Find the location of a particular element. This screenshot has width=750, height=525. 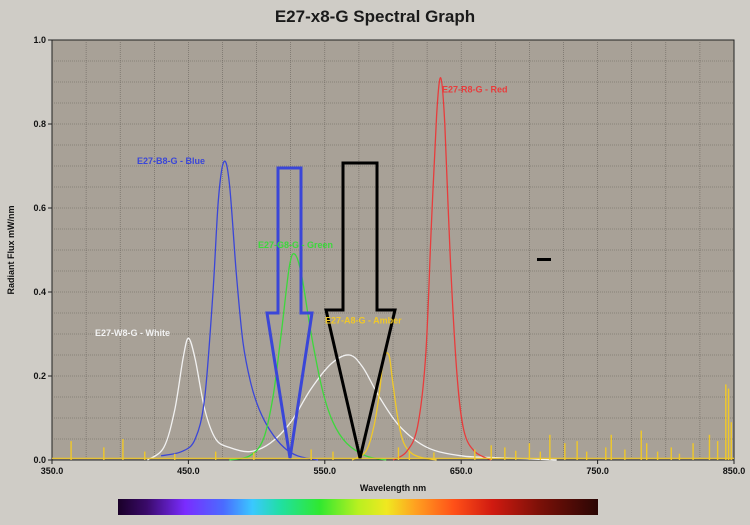

y-tick-label: 0.8 is located at coordinates (39, 124).